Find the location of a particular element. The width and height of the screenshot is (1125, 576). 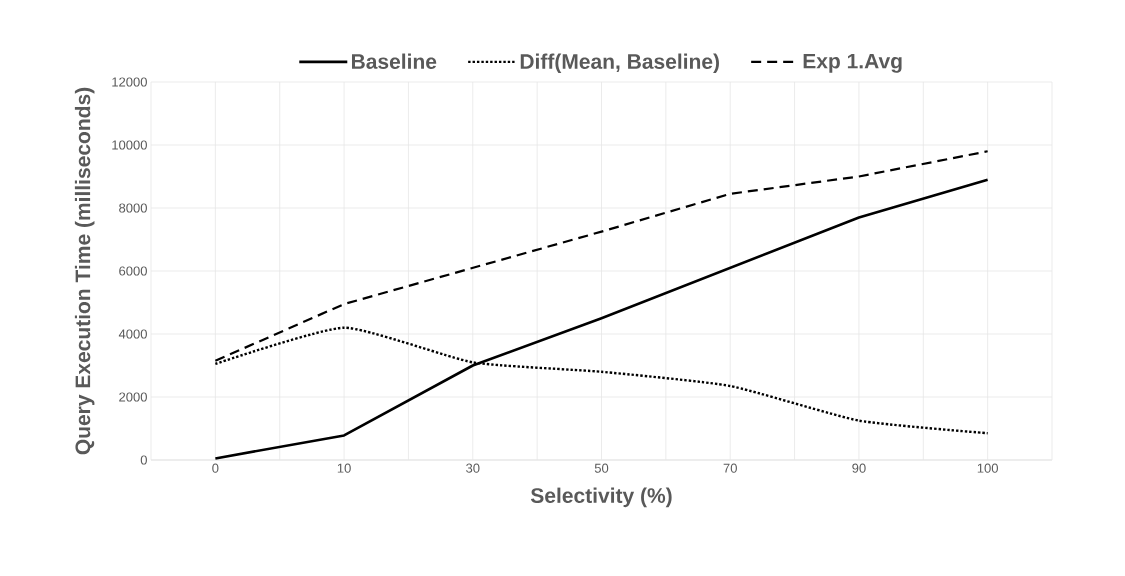

legend-label: Baseline is located at coordinates (394, 61).